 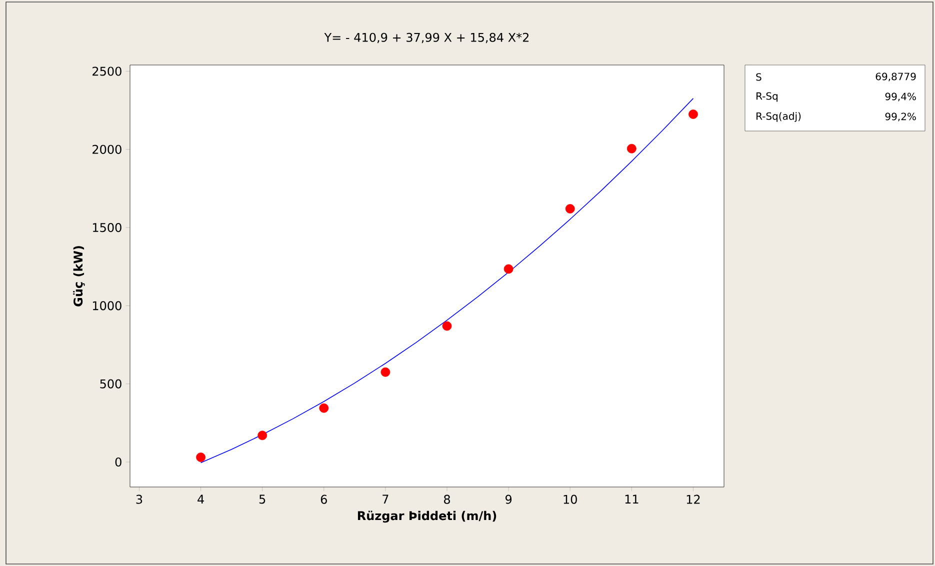 I want to click on y-tick-label: 0, so click(x=118, y=462).